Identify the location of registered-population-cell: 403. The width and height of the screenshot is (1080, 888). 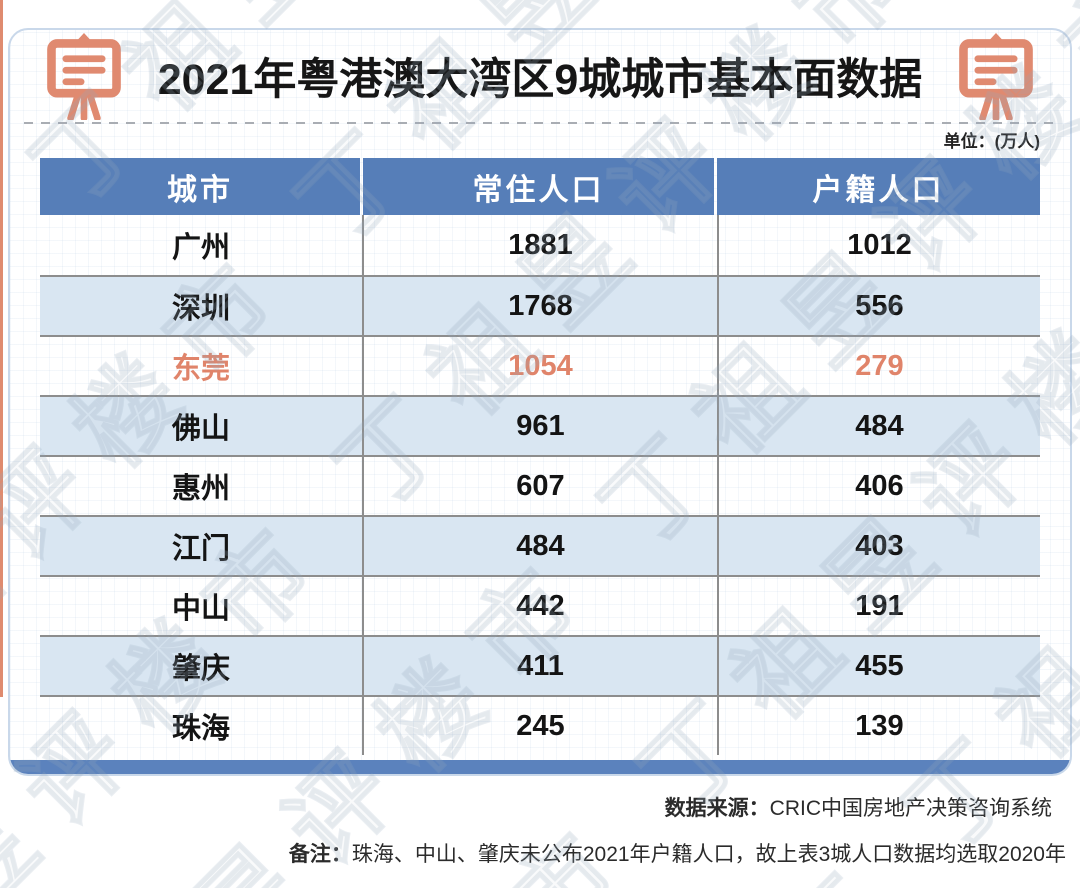
(878, 546).